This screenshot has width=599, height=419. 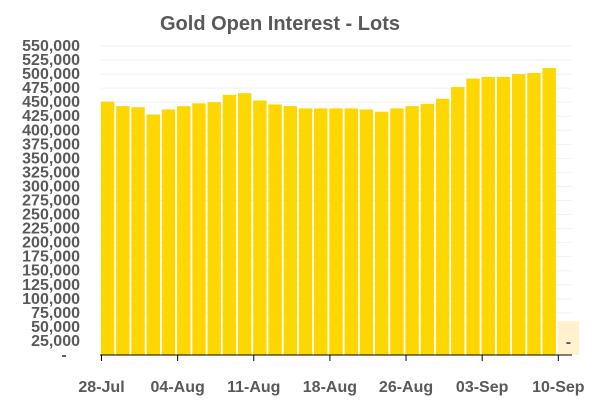 I want to click on y-tick-label: 225,000, so click(x=51, y=229).